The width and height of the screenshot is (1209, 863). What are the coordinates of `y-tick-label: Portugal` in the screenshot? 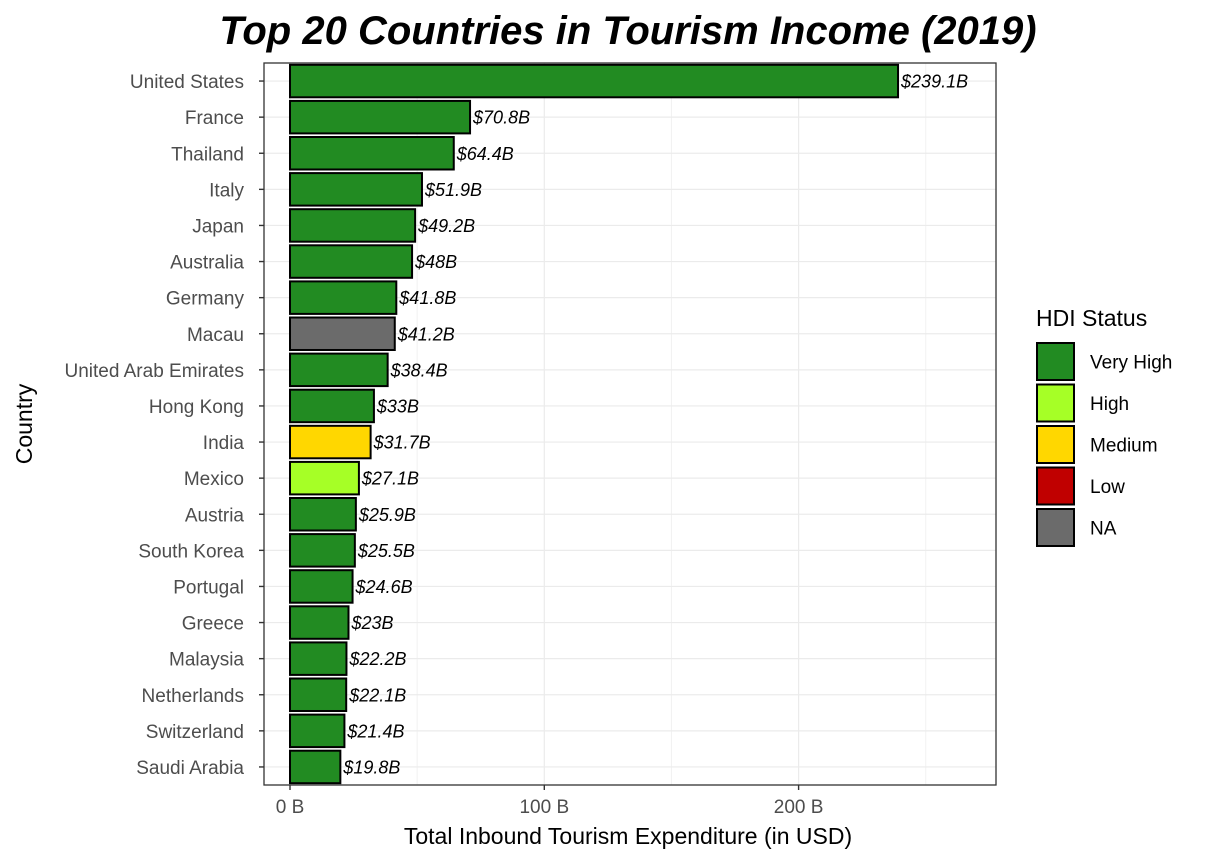 It's located at (208, 587).